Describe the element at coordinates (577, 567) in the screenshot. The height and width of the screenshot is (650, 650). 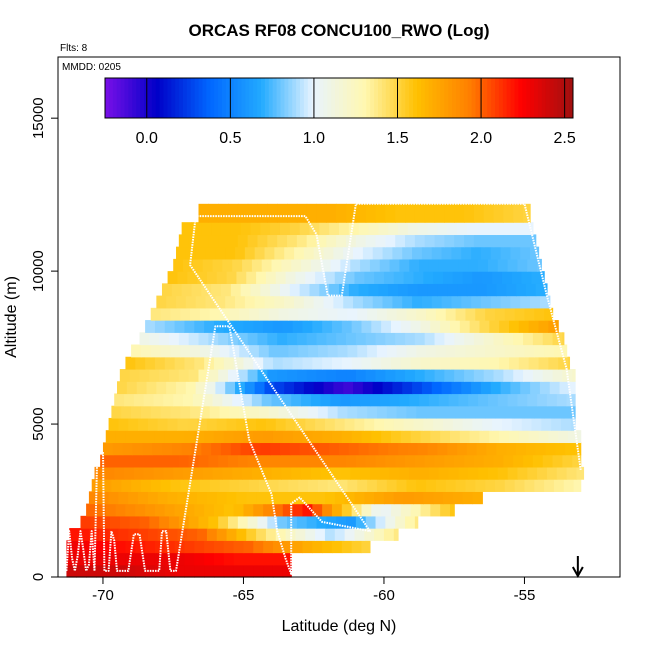
I see `down-arrow-icon` at that location.